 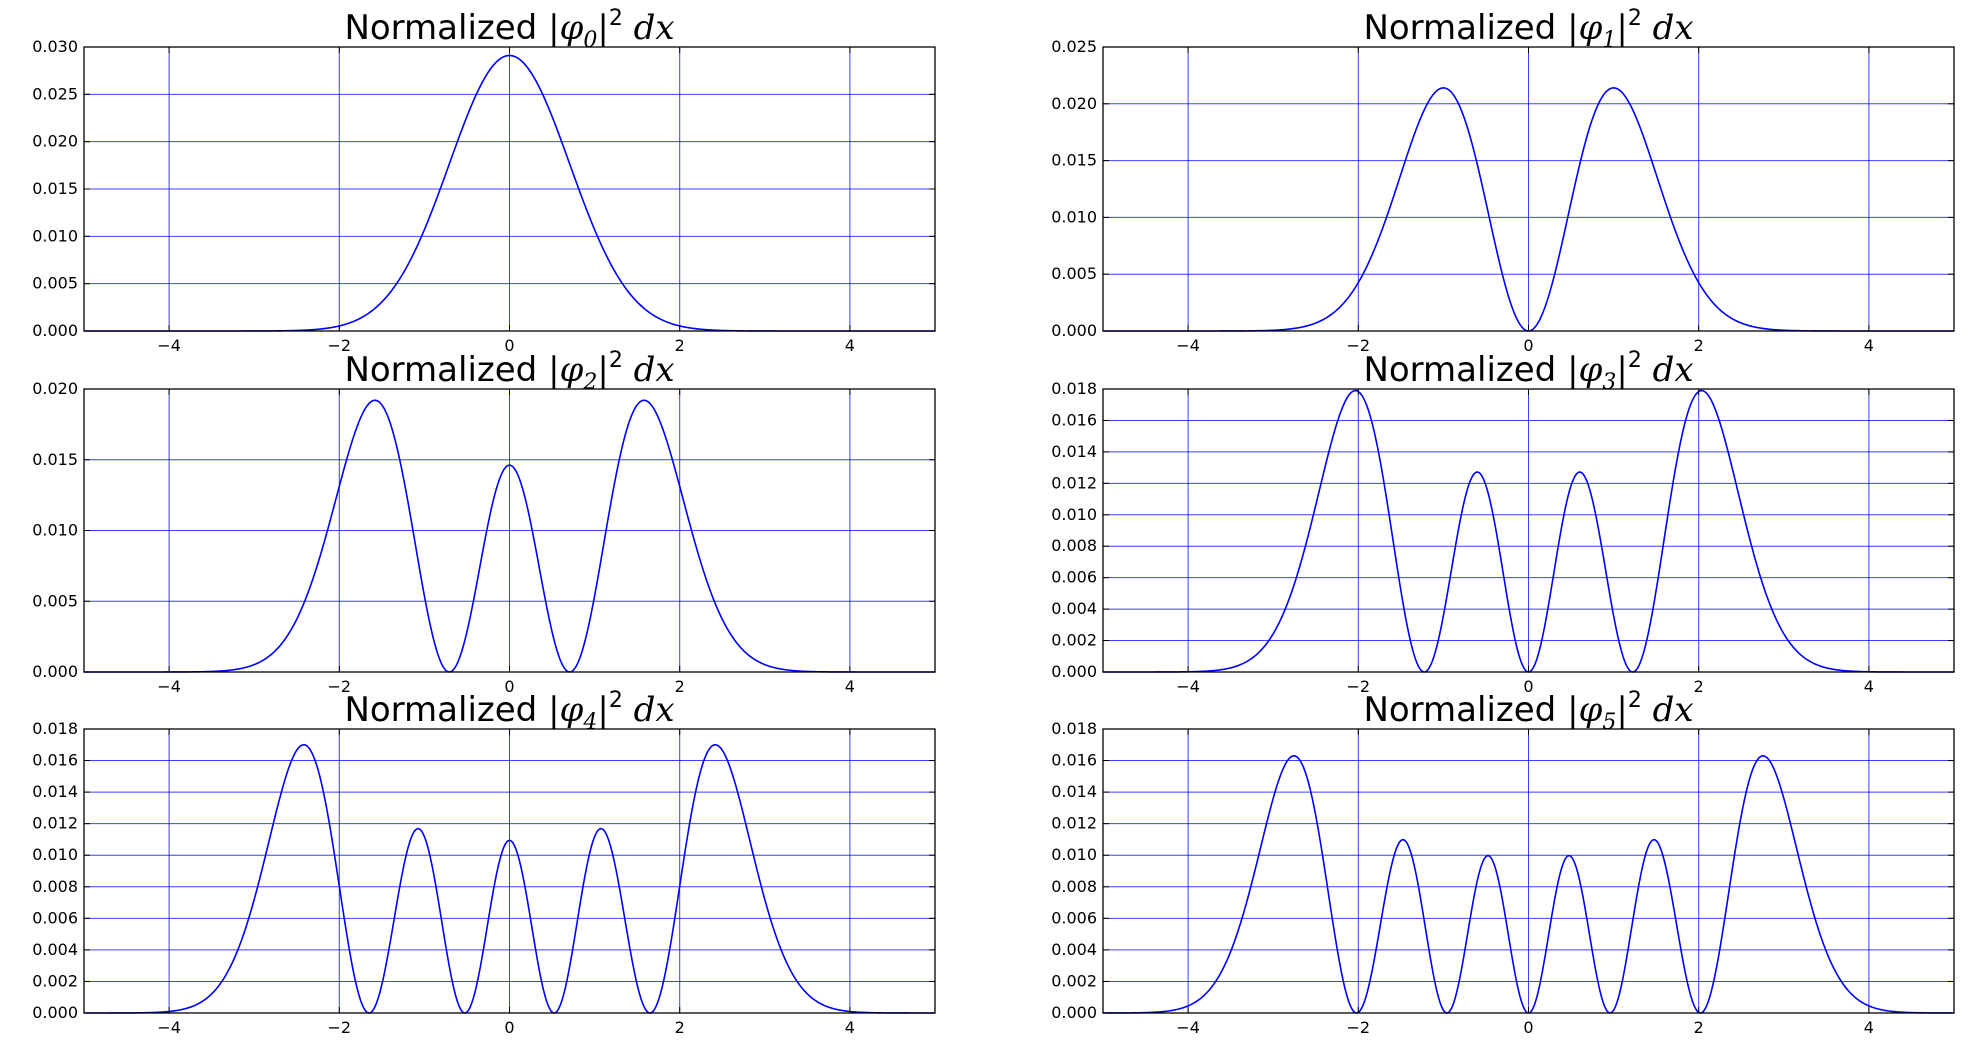 What do you see at coordinates (55, 46) in the screenshot?
I see `y-tick-label: 0.030` at bounding box center [55, 46].